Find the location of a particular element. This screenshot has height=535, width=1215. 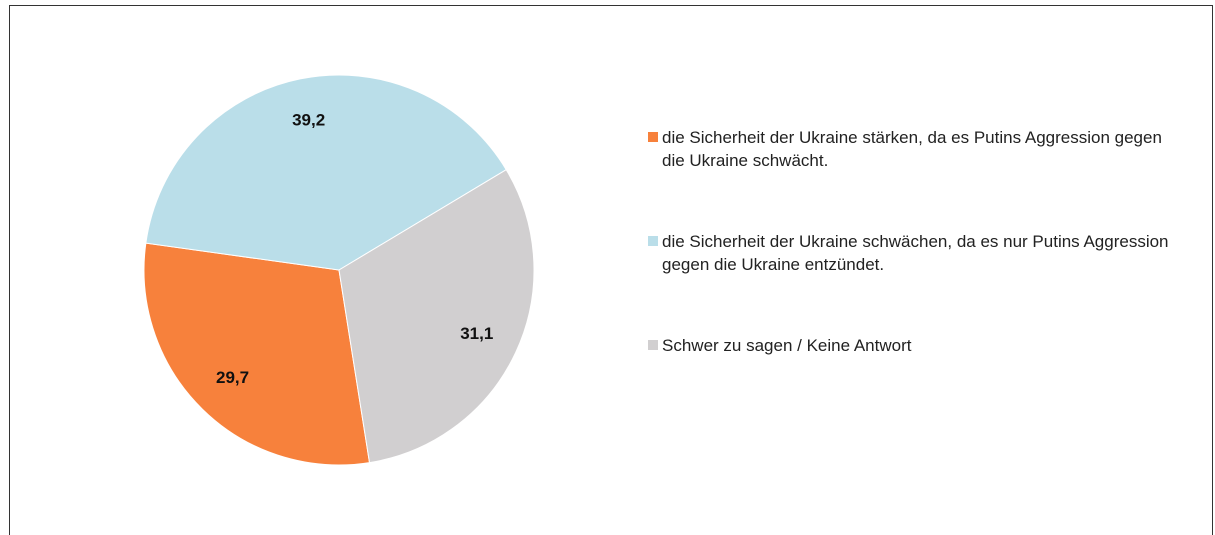

legend-label: Schwer zu sagen / Keine Antwort is located at coordinates (787, 345).